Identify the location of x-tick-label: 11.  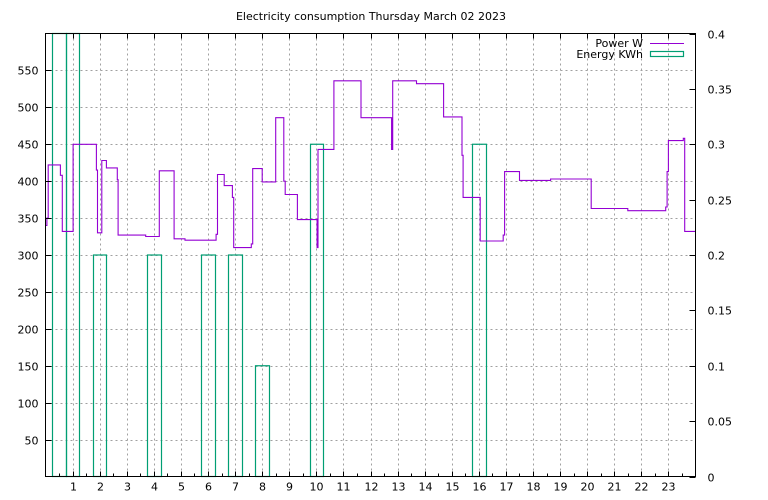
(344, 487).